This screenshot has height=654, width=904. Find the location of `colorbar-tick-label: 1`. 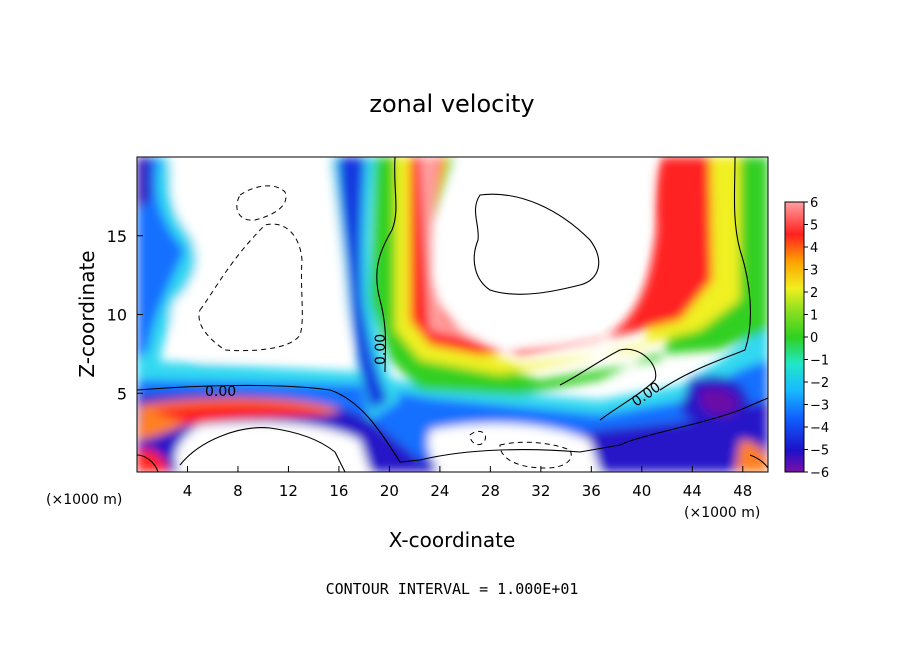

colorbar-tick-label: 1 is located at coordinates (814, 316).